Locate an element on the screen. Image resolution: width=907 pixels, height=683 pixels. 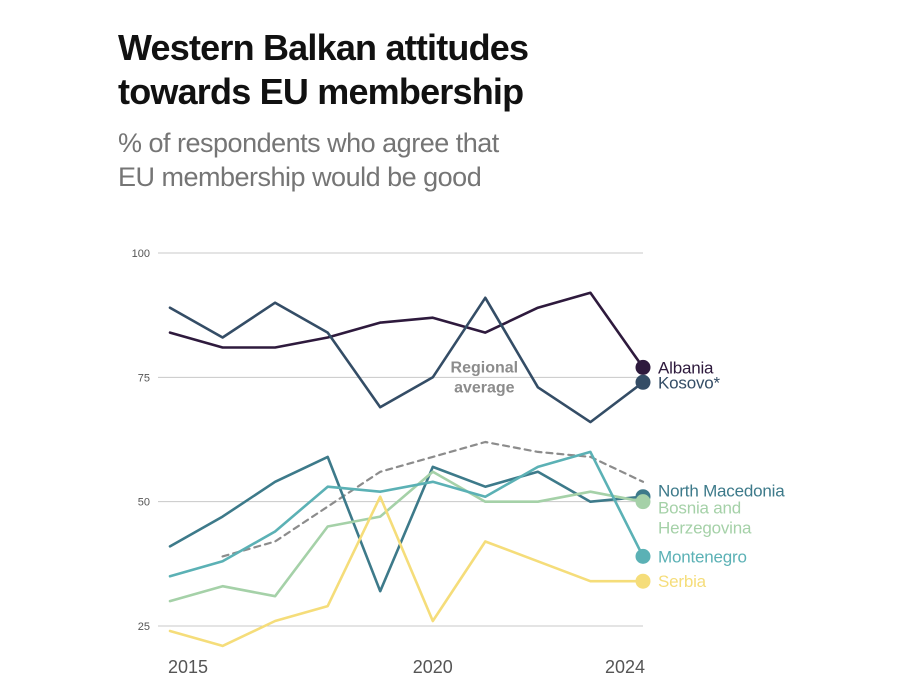
series-line-regional-average is located at coordinates (433, 499).